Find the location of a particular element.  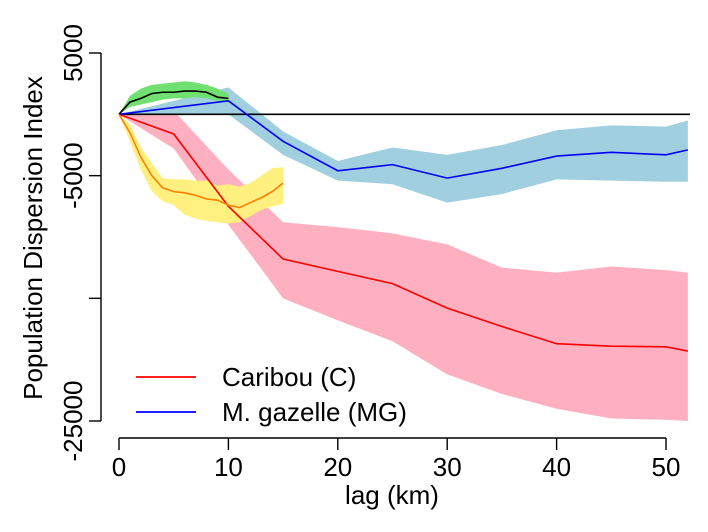

x-tick-label-0: 0 is located at coordinates (119, 467).